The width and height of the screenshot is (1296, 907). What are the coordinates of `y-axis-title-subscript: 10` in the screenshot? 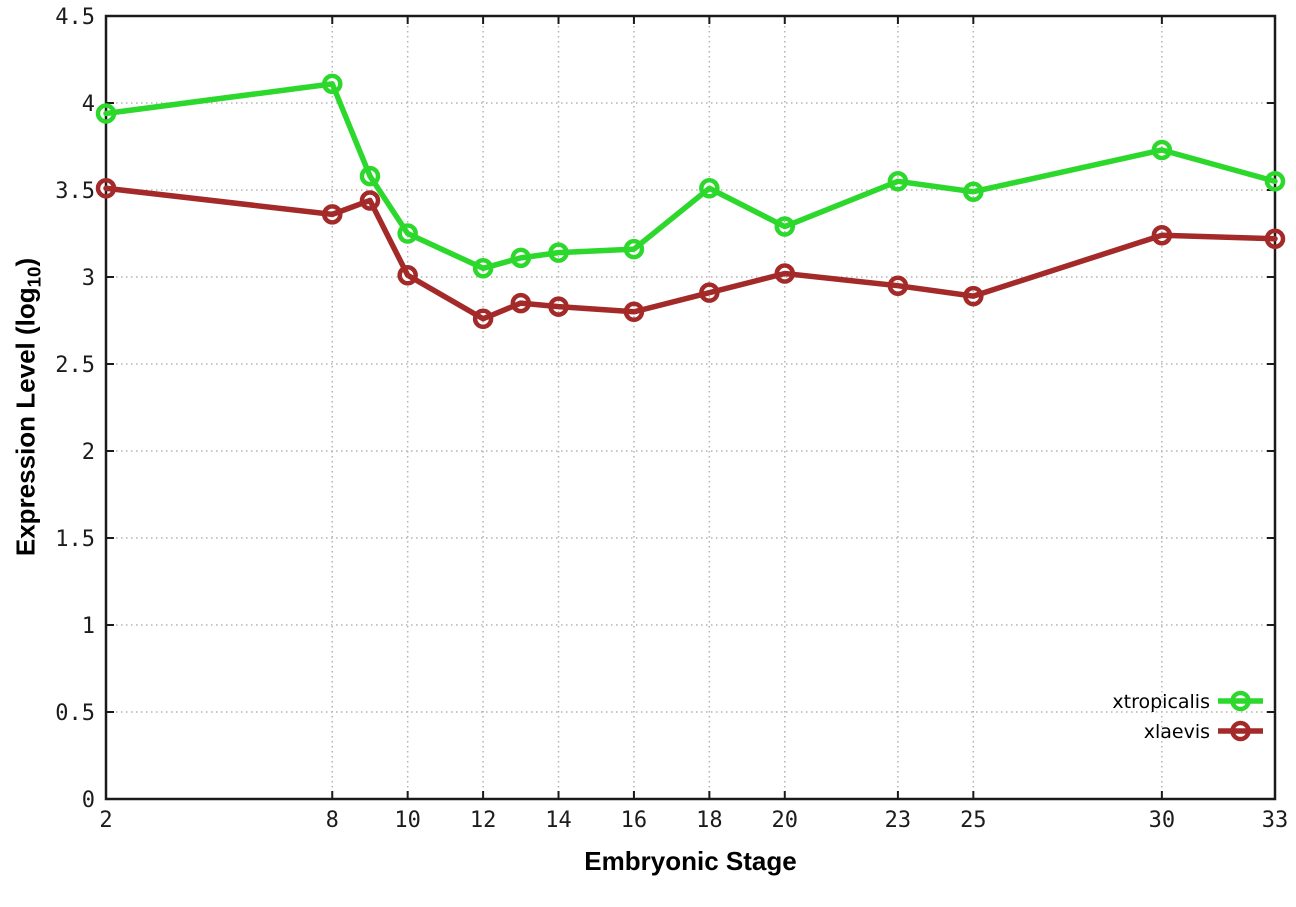 It's located at (34, 277).